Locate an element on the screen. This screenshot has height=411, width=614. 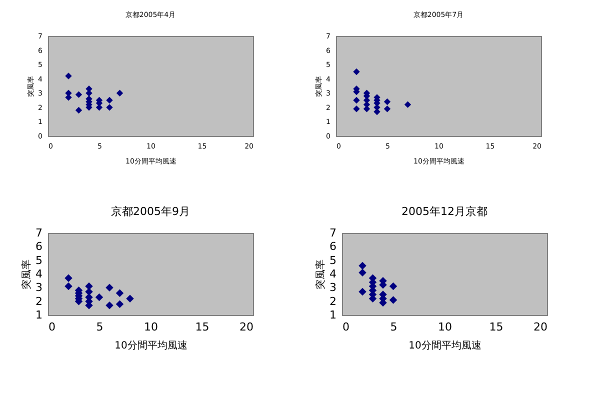
chart-title: 京都2005年9月 is located at coordinates (150, 211).